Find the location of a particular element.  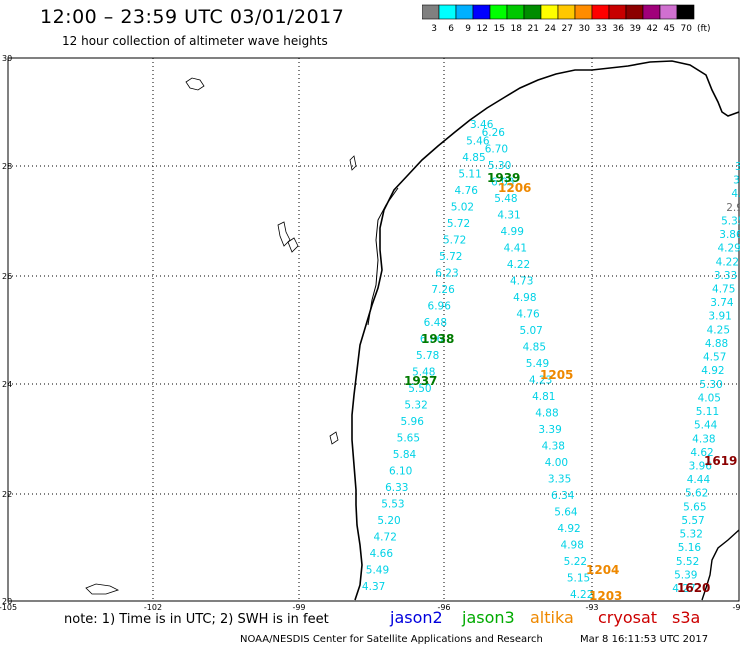

wave-height-value: 5.39 is located at coordinates (685, 575).